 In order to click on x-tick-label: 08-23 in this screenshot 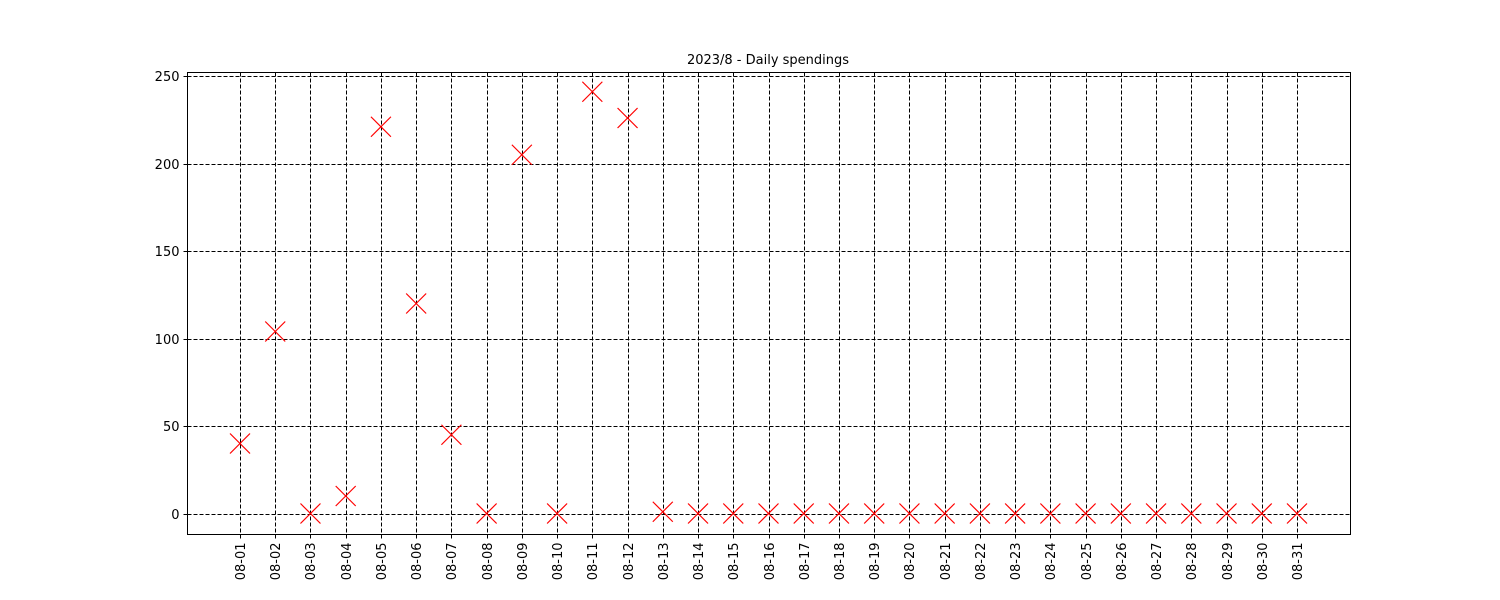, I will do `click(1016, 562)`.